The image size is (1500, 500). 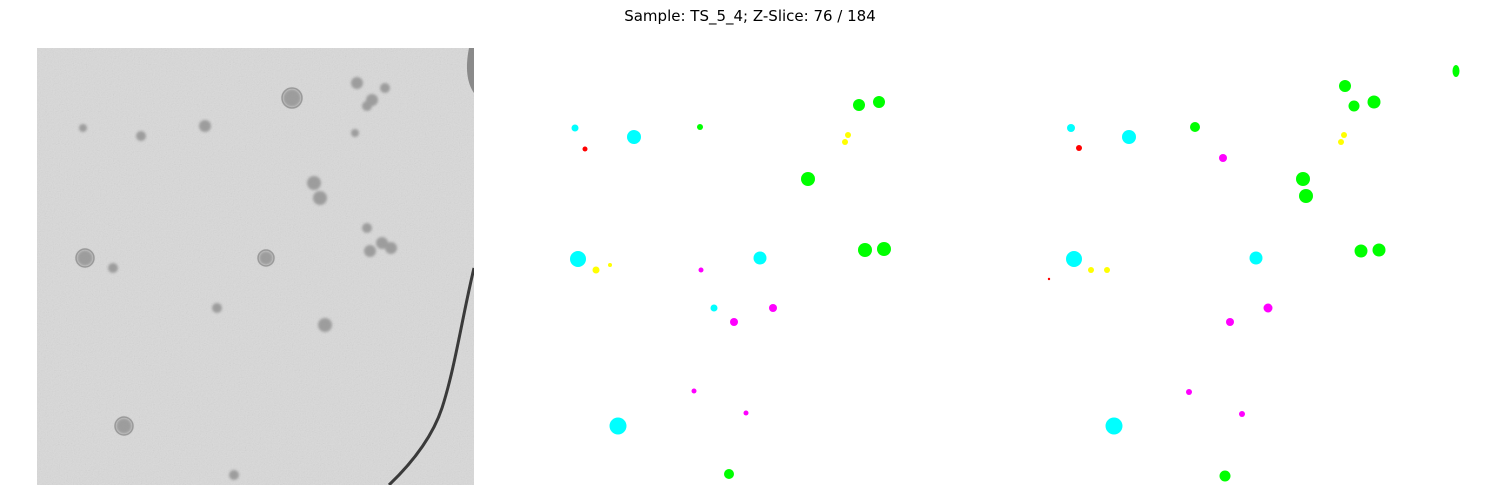 I want to click on prediction-cyan-markers, so click(x=668, y=279).